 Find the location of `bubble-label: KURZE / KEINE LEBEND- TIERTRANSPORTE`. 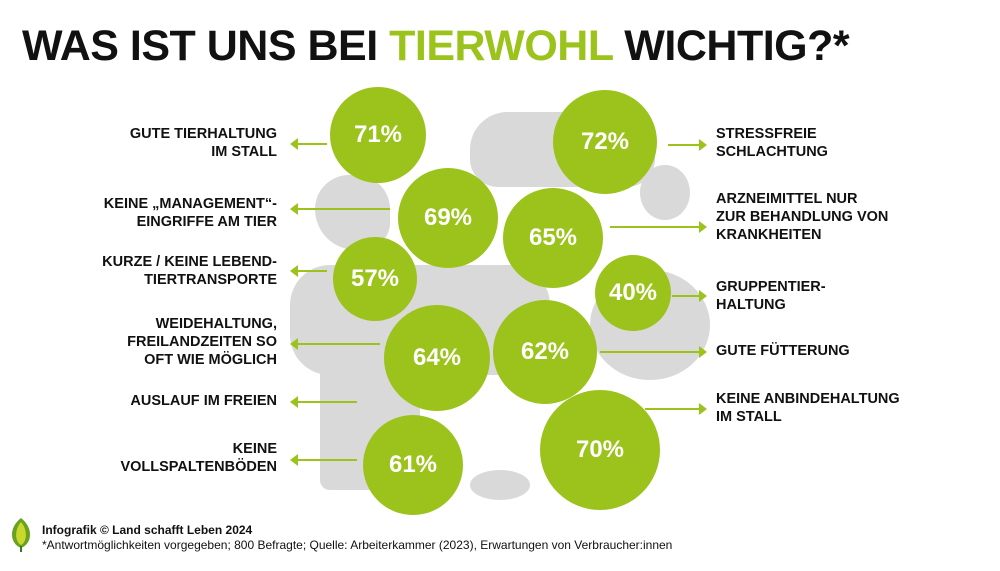

bubble-label: KURZE / KEINE LEBEND- TIERTRANSPORTE is located at coordinates (189, 271).